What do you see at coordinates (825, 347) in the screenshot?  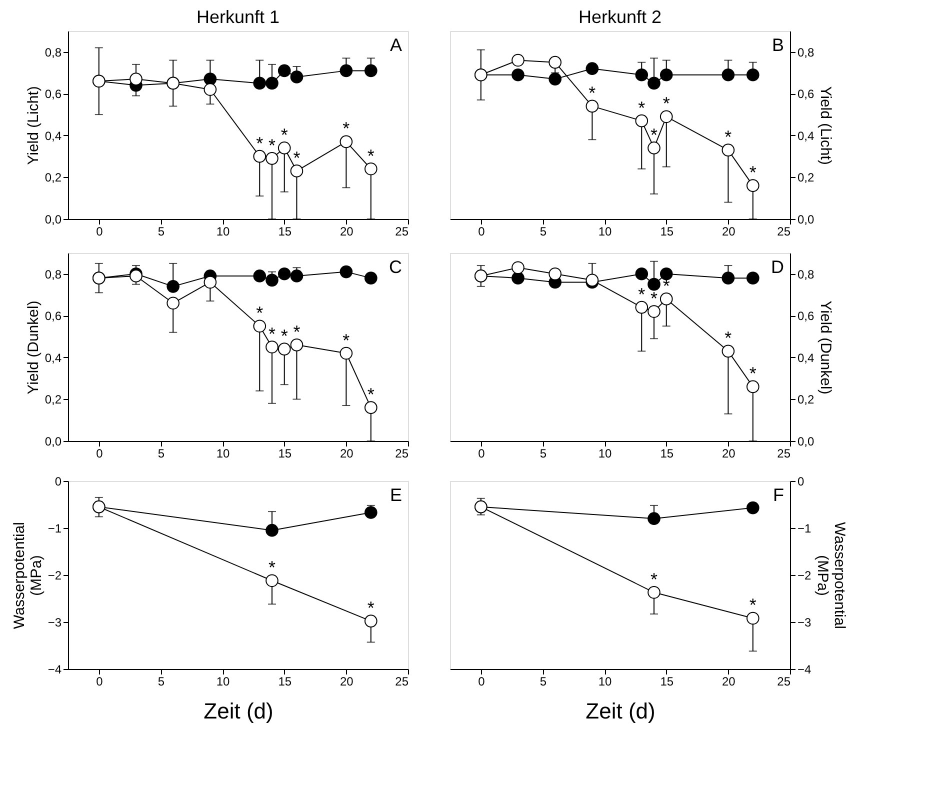 I see `y-axis-title: Yield (Dunkel)` at bounding box center [825, 347].